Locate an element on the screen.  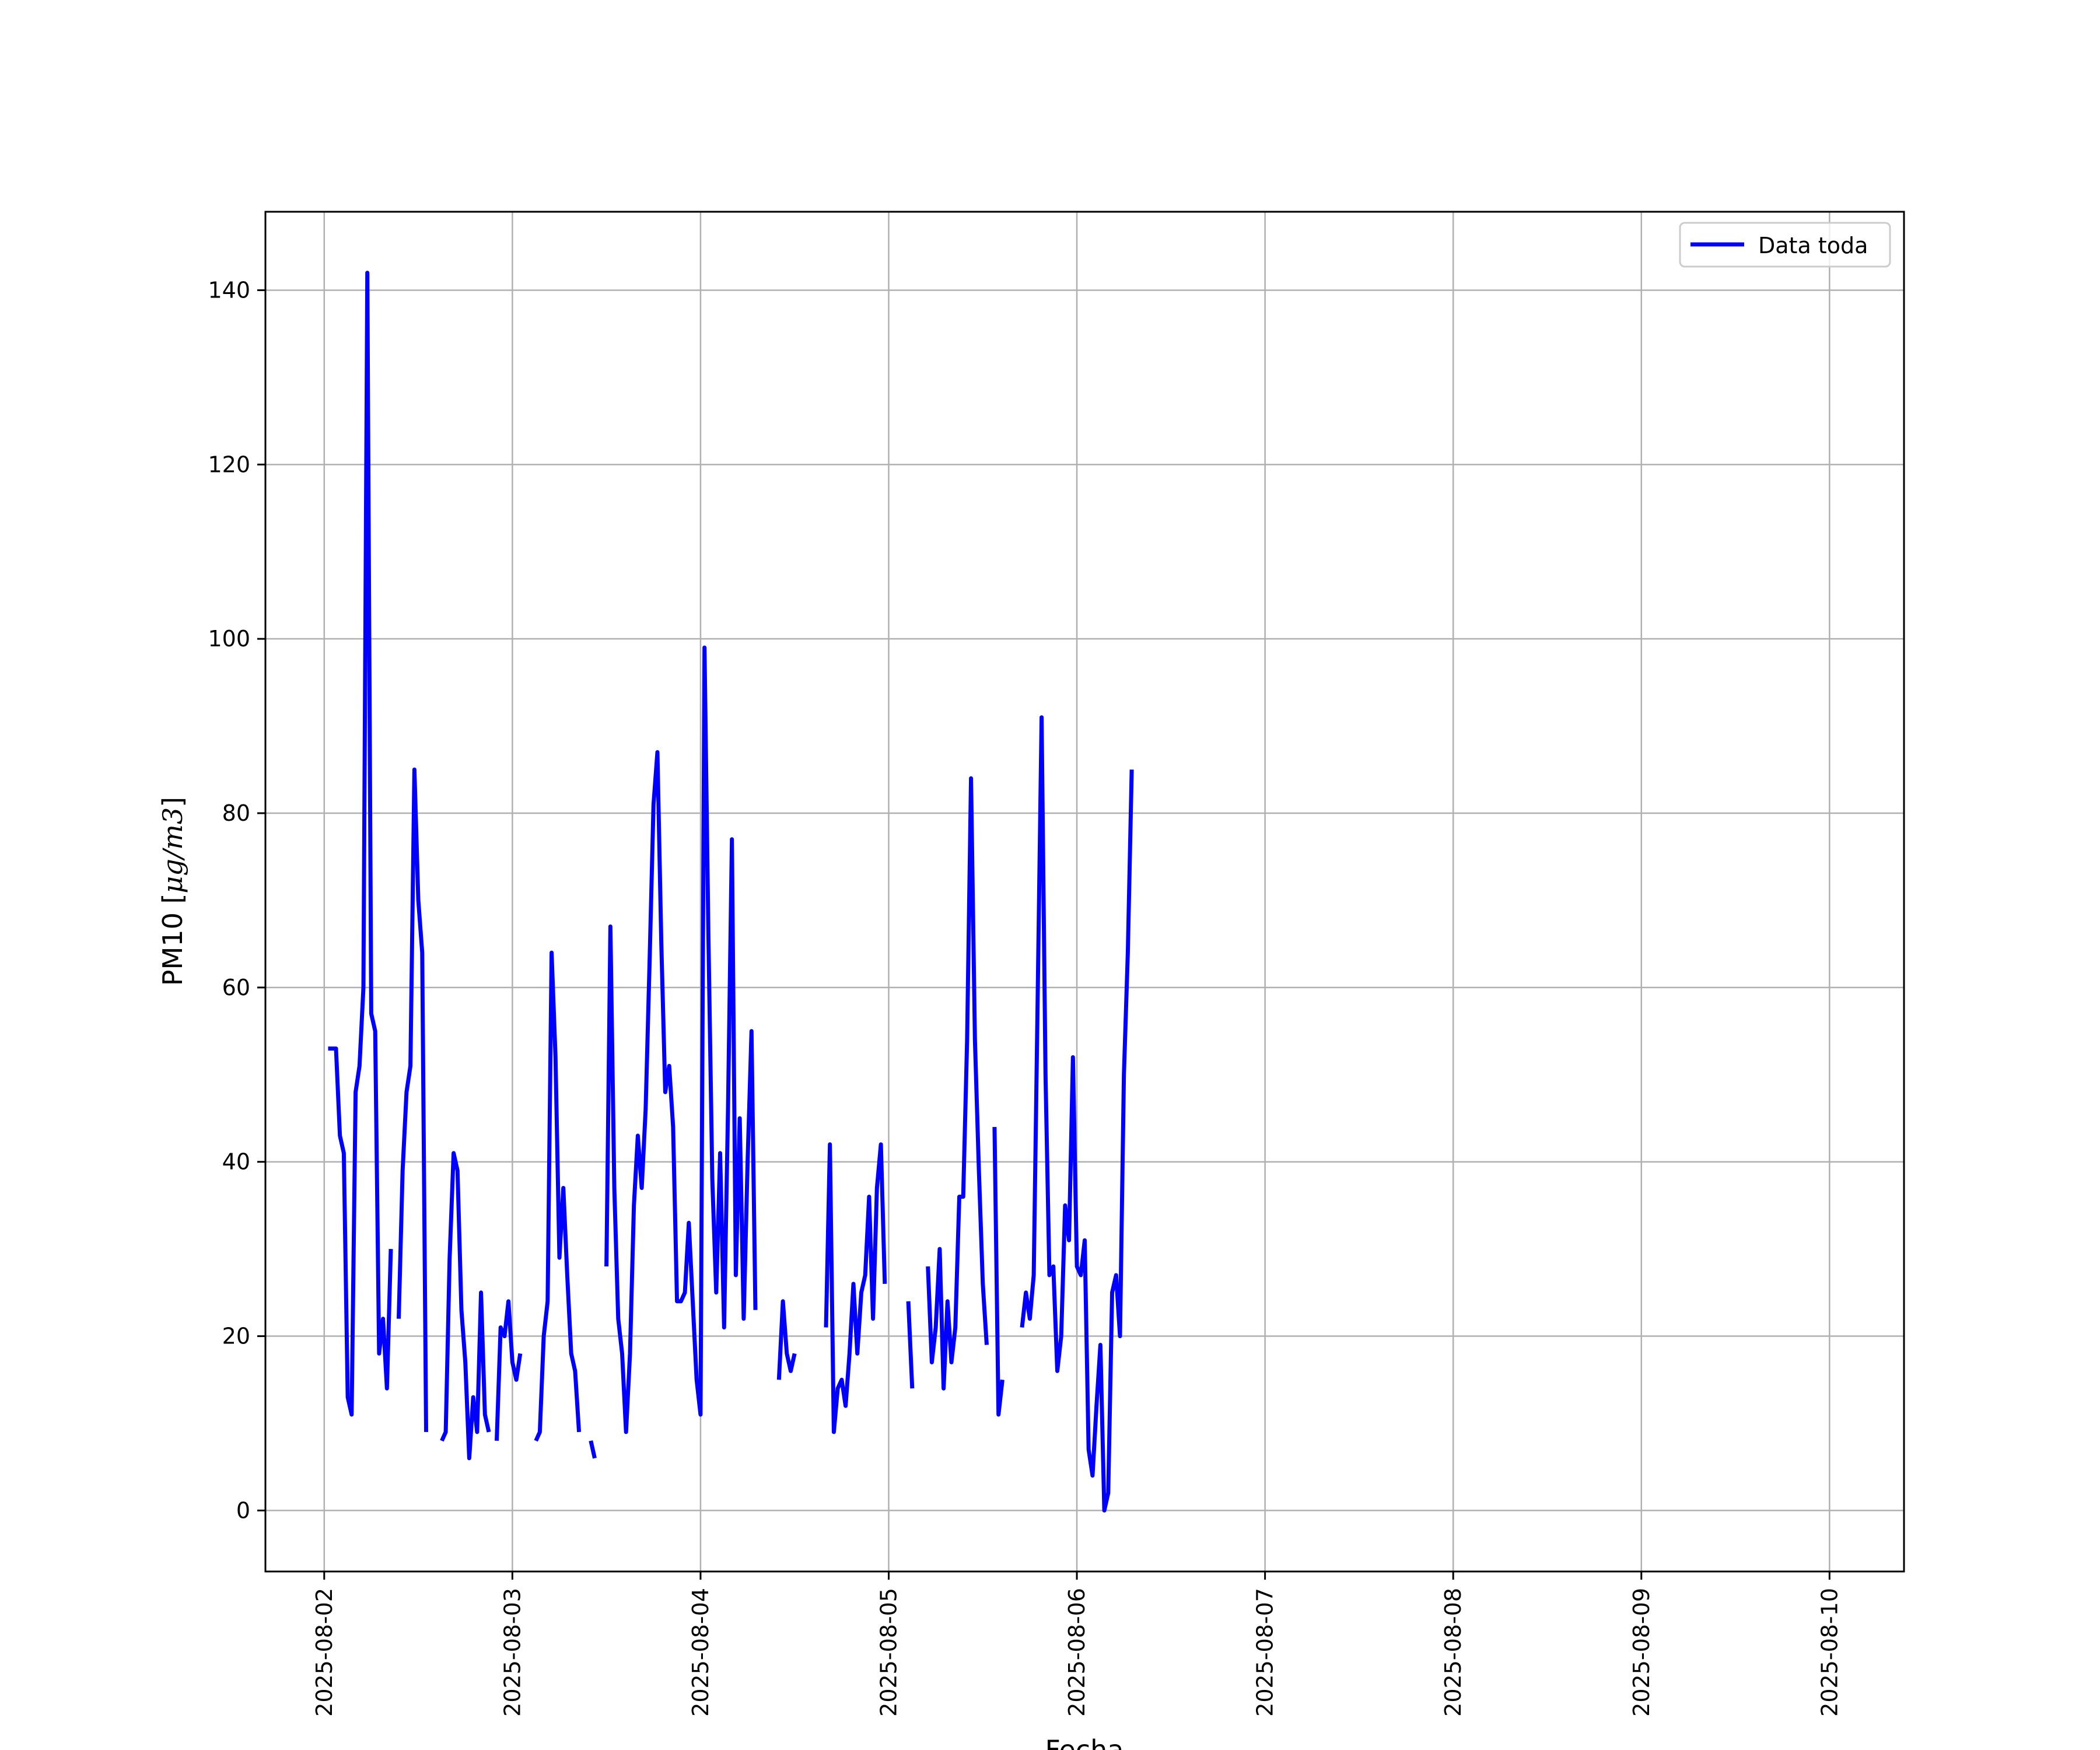
legend-label-data-toda: Data toda is located at coordinates (1813, 245).